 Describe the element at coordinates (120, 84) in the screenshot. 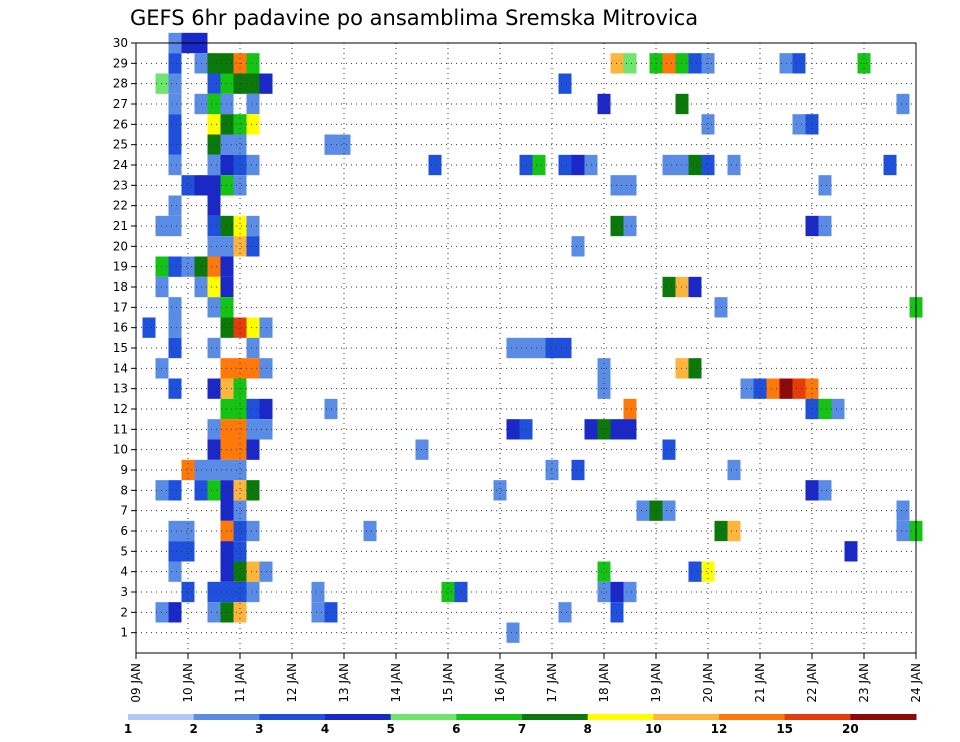

I see `y-tick-label: 28` at that location.